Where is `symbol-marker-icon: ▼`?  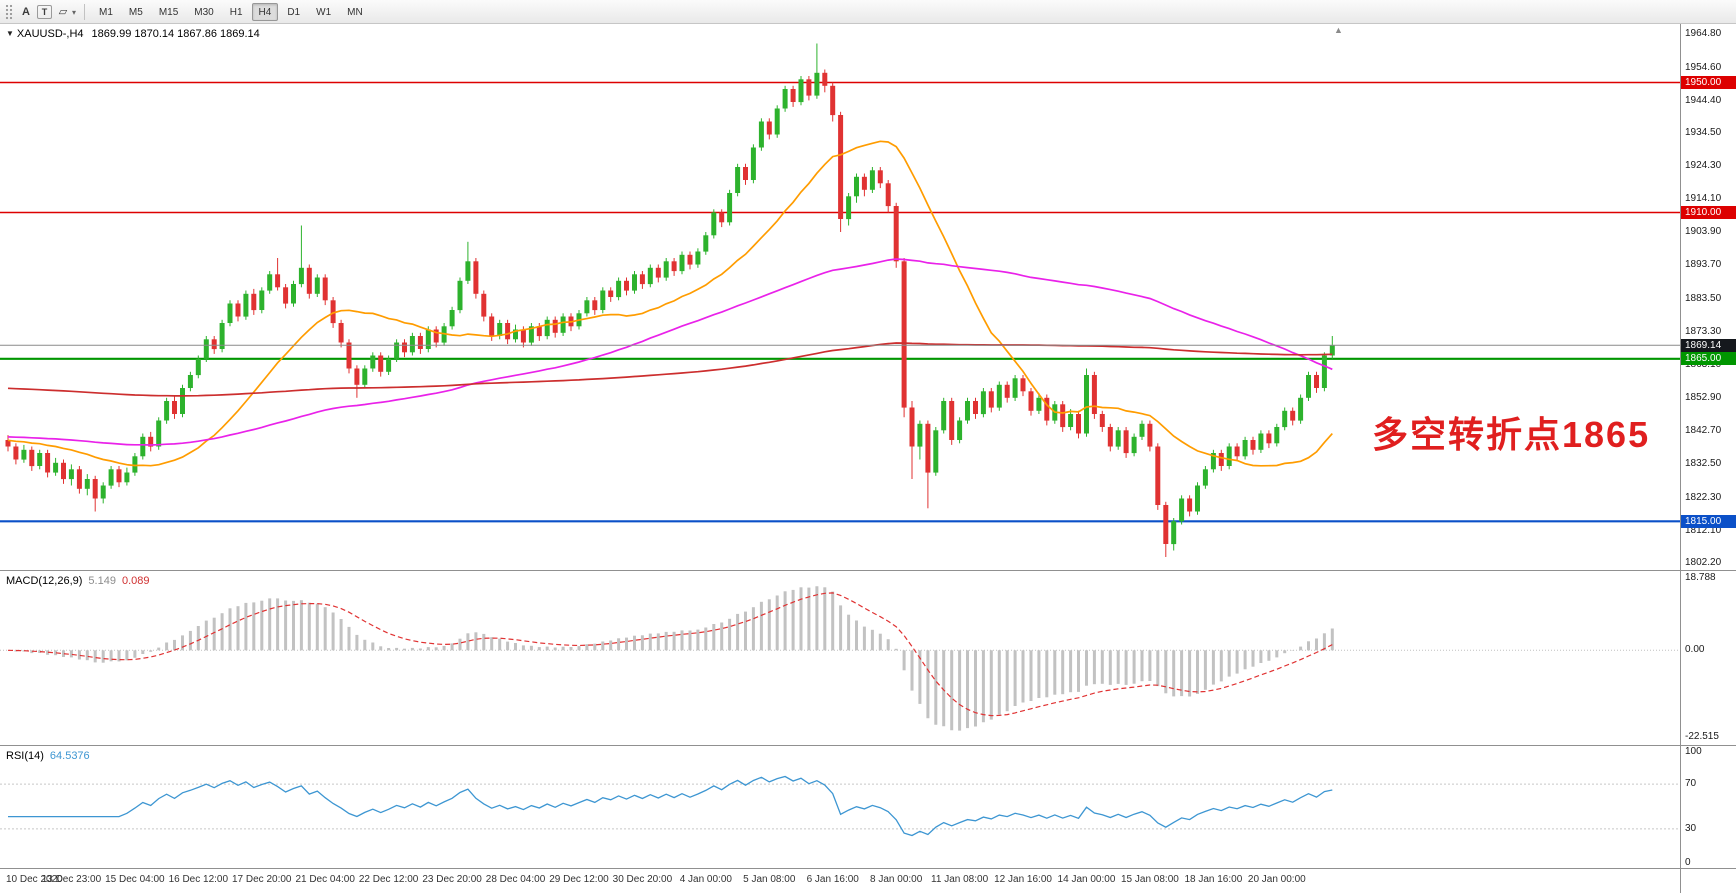
symbol-marker-icon: ▼ is located at coordinates (10, 33).